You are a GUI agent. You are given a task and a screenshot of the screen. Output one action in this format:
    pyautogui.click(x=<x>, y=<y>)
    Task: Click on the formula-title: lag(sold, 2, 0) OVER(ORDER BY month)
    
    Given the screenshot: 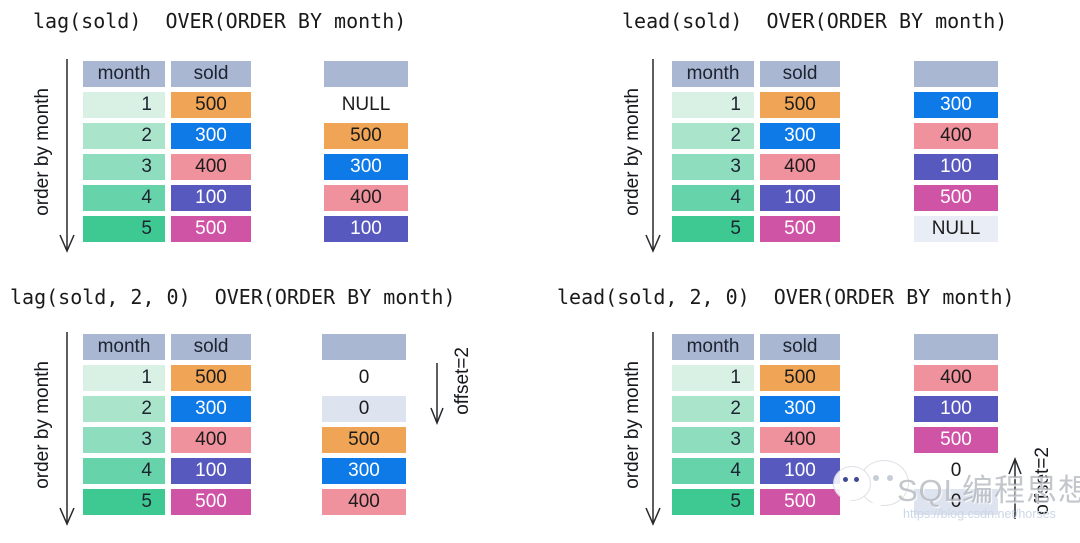 What is the action you would take?
    pyautogui.click(x=233, y=297)
    